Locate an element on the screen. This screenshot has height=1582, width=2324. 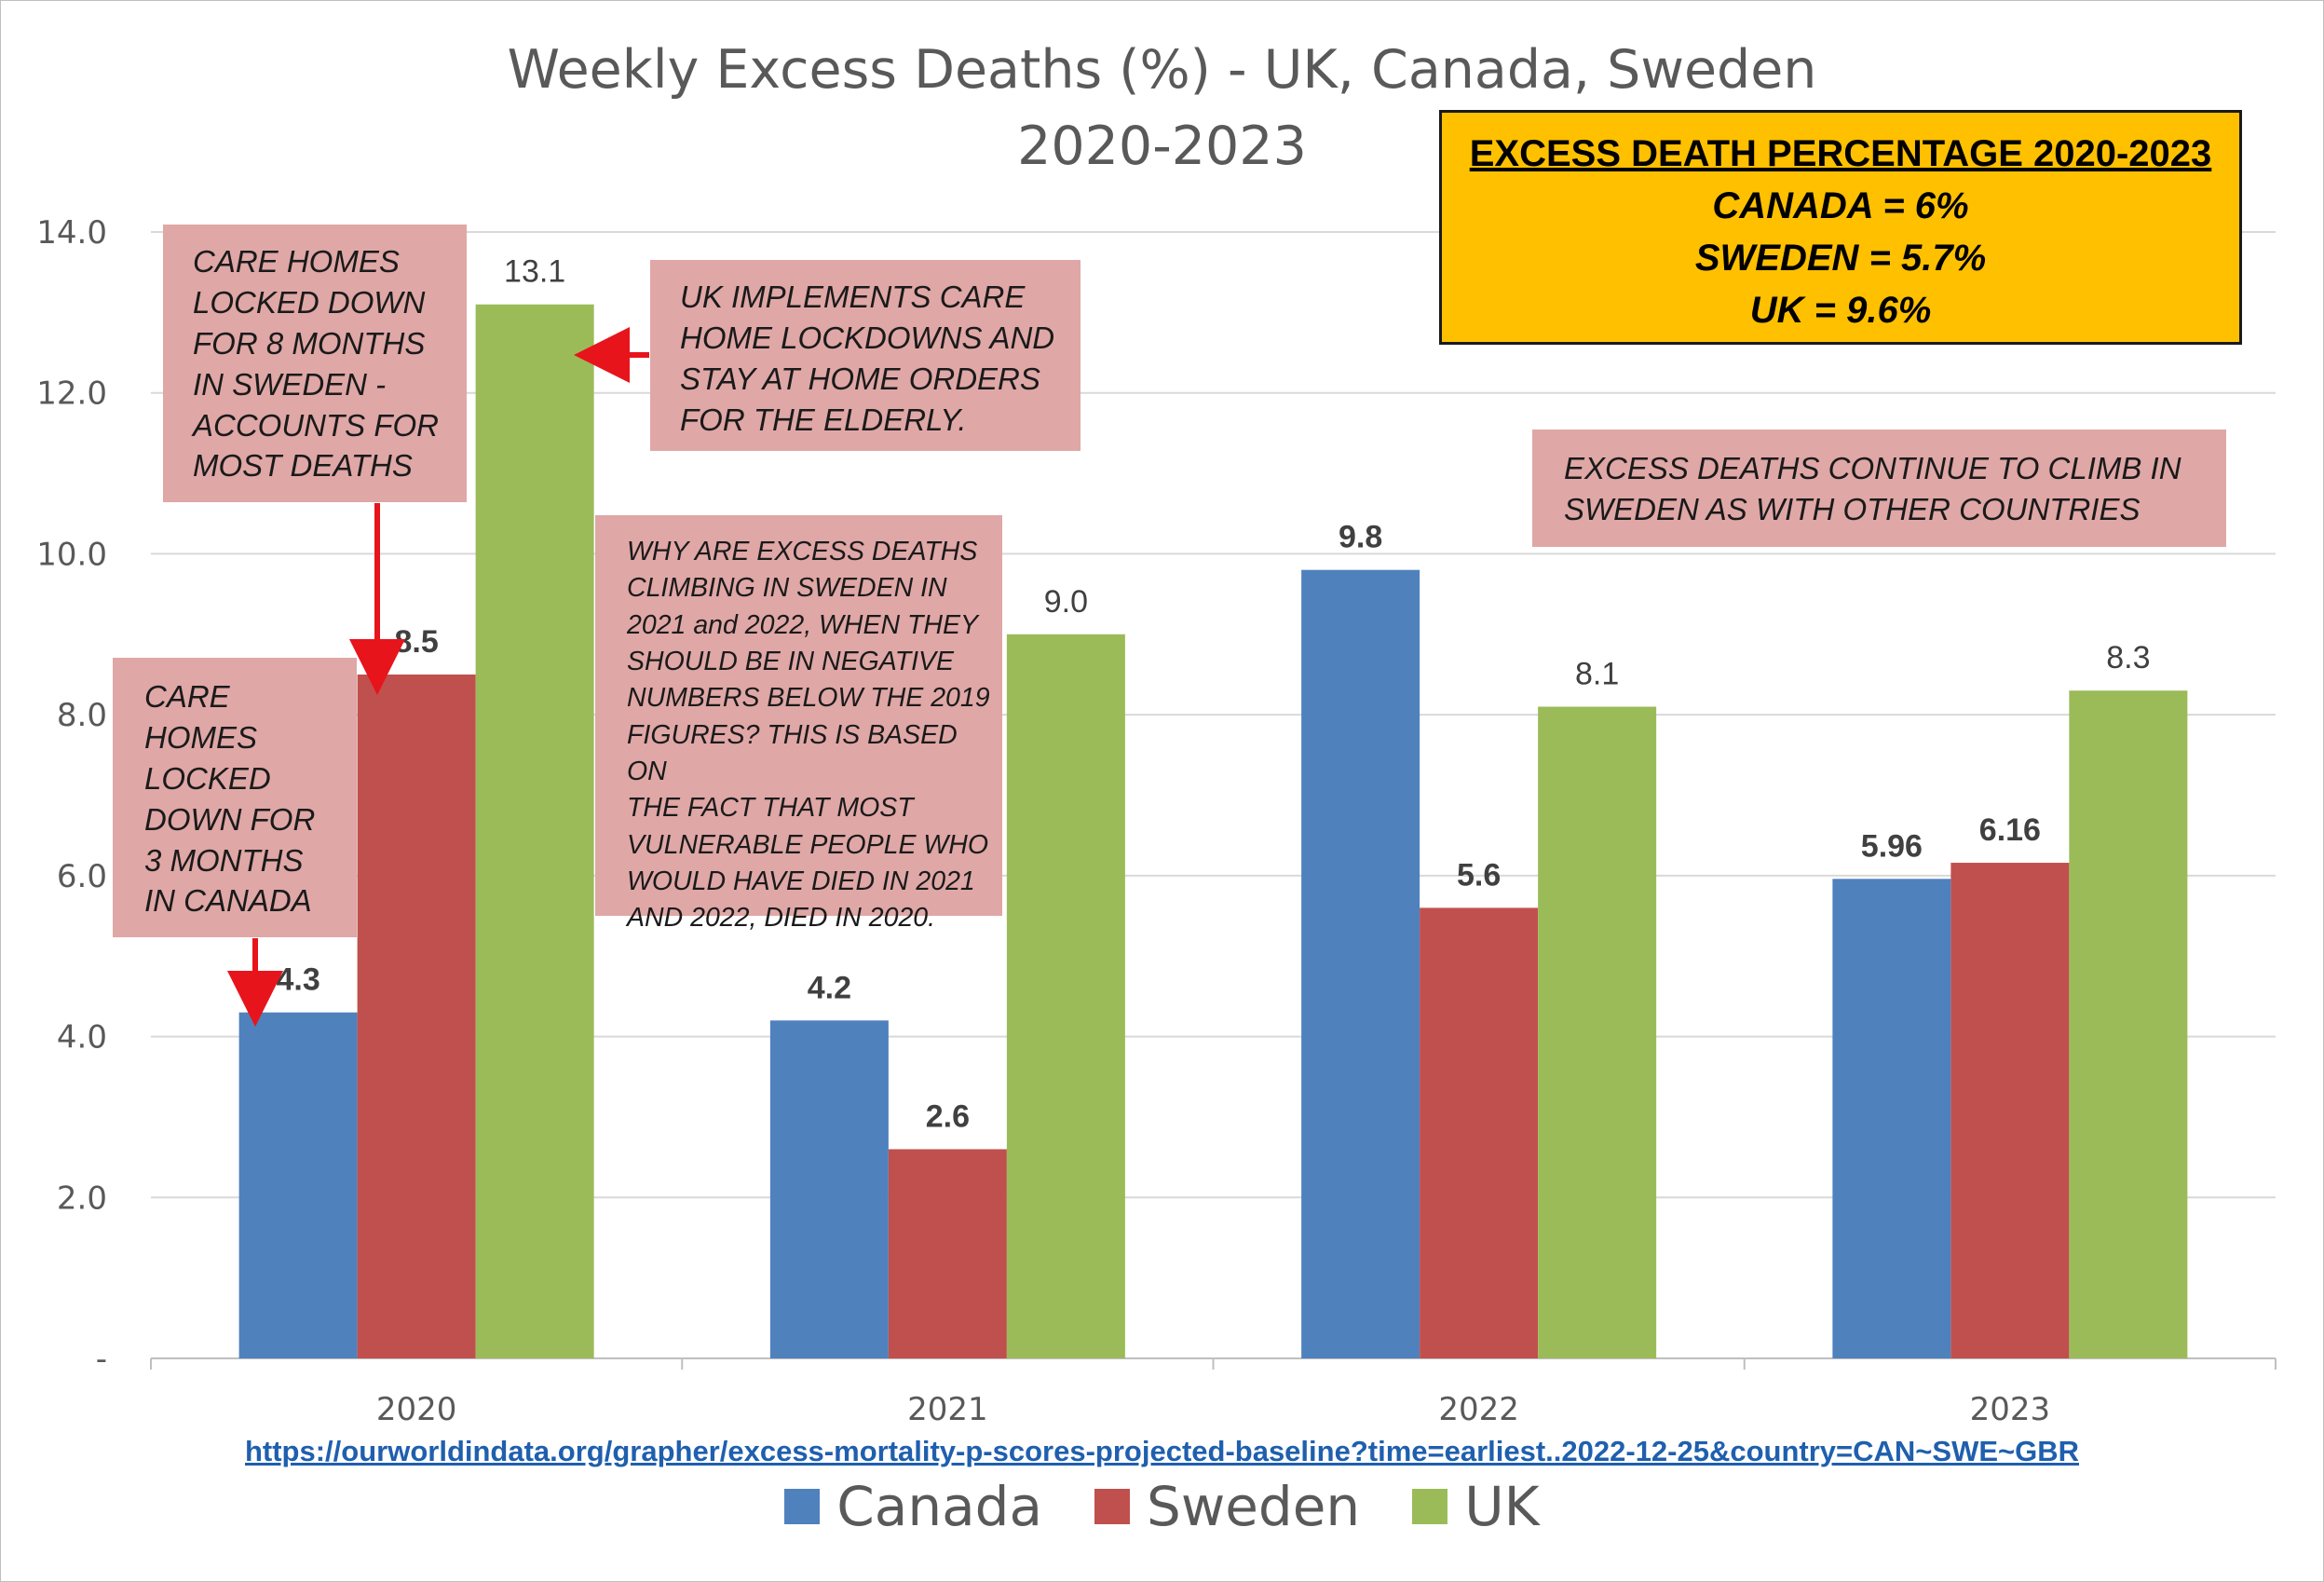
x-axis-ticks: 2020 2021 2022 2023 is located at coordinates (1213, 1393).